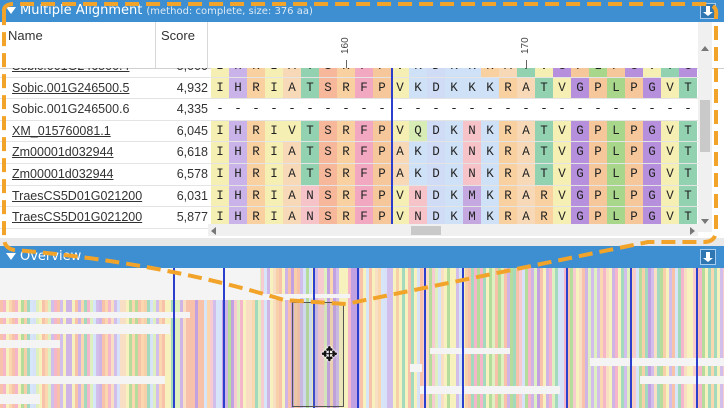  Describe the element at coordinates (51, 256) in the screenshot. I see `overview-title: Overview` at that location.